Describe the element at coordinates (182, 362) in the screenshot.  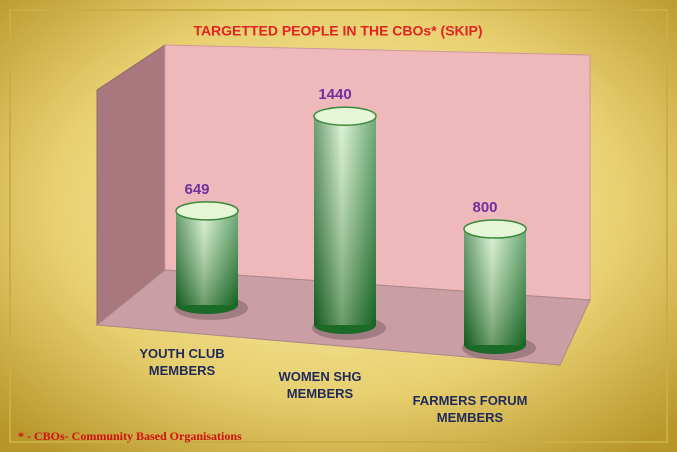
I see `x-tick-label: YOUTH CLUB MEMBERS` at that location.